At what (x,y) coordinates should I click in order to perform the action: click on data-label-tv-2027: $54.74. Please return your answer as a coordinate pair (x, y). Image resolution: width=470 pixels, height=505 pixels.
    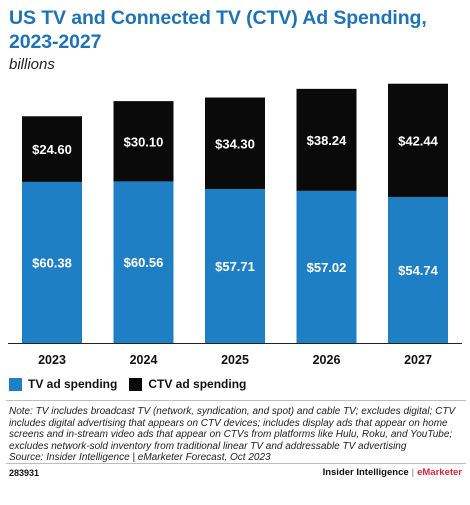
    Looking at the image, I should click on (418, 270).